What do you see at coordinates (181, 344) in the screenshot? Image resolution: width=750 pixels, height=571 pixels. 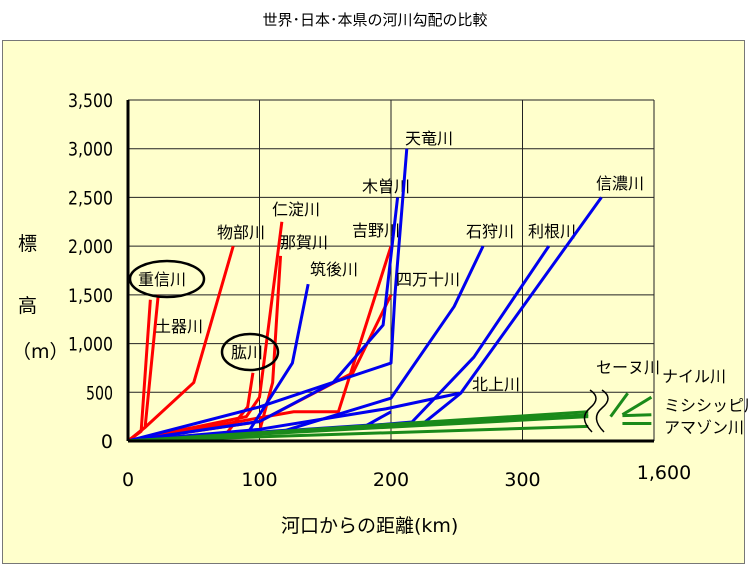 I see `series-line-物部川` at bounding box center [181, 344].